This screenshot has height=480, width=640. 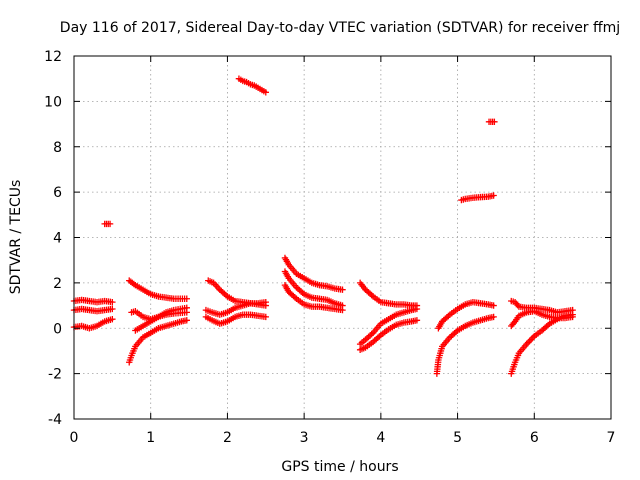 What do you see at coordinates (57, 193) in the screenshot?
I see `y-tick-label: 6` at bounding box center [57, 193].